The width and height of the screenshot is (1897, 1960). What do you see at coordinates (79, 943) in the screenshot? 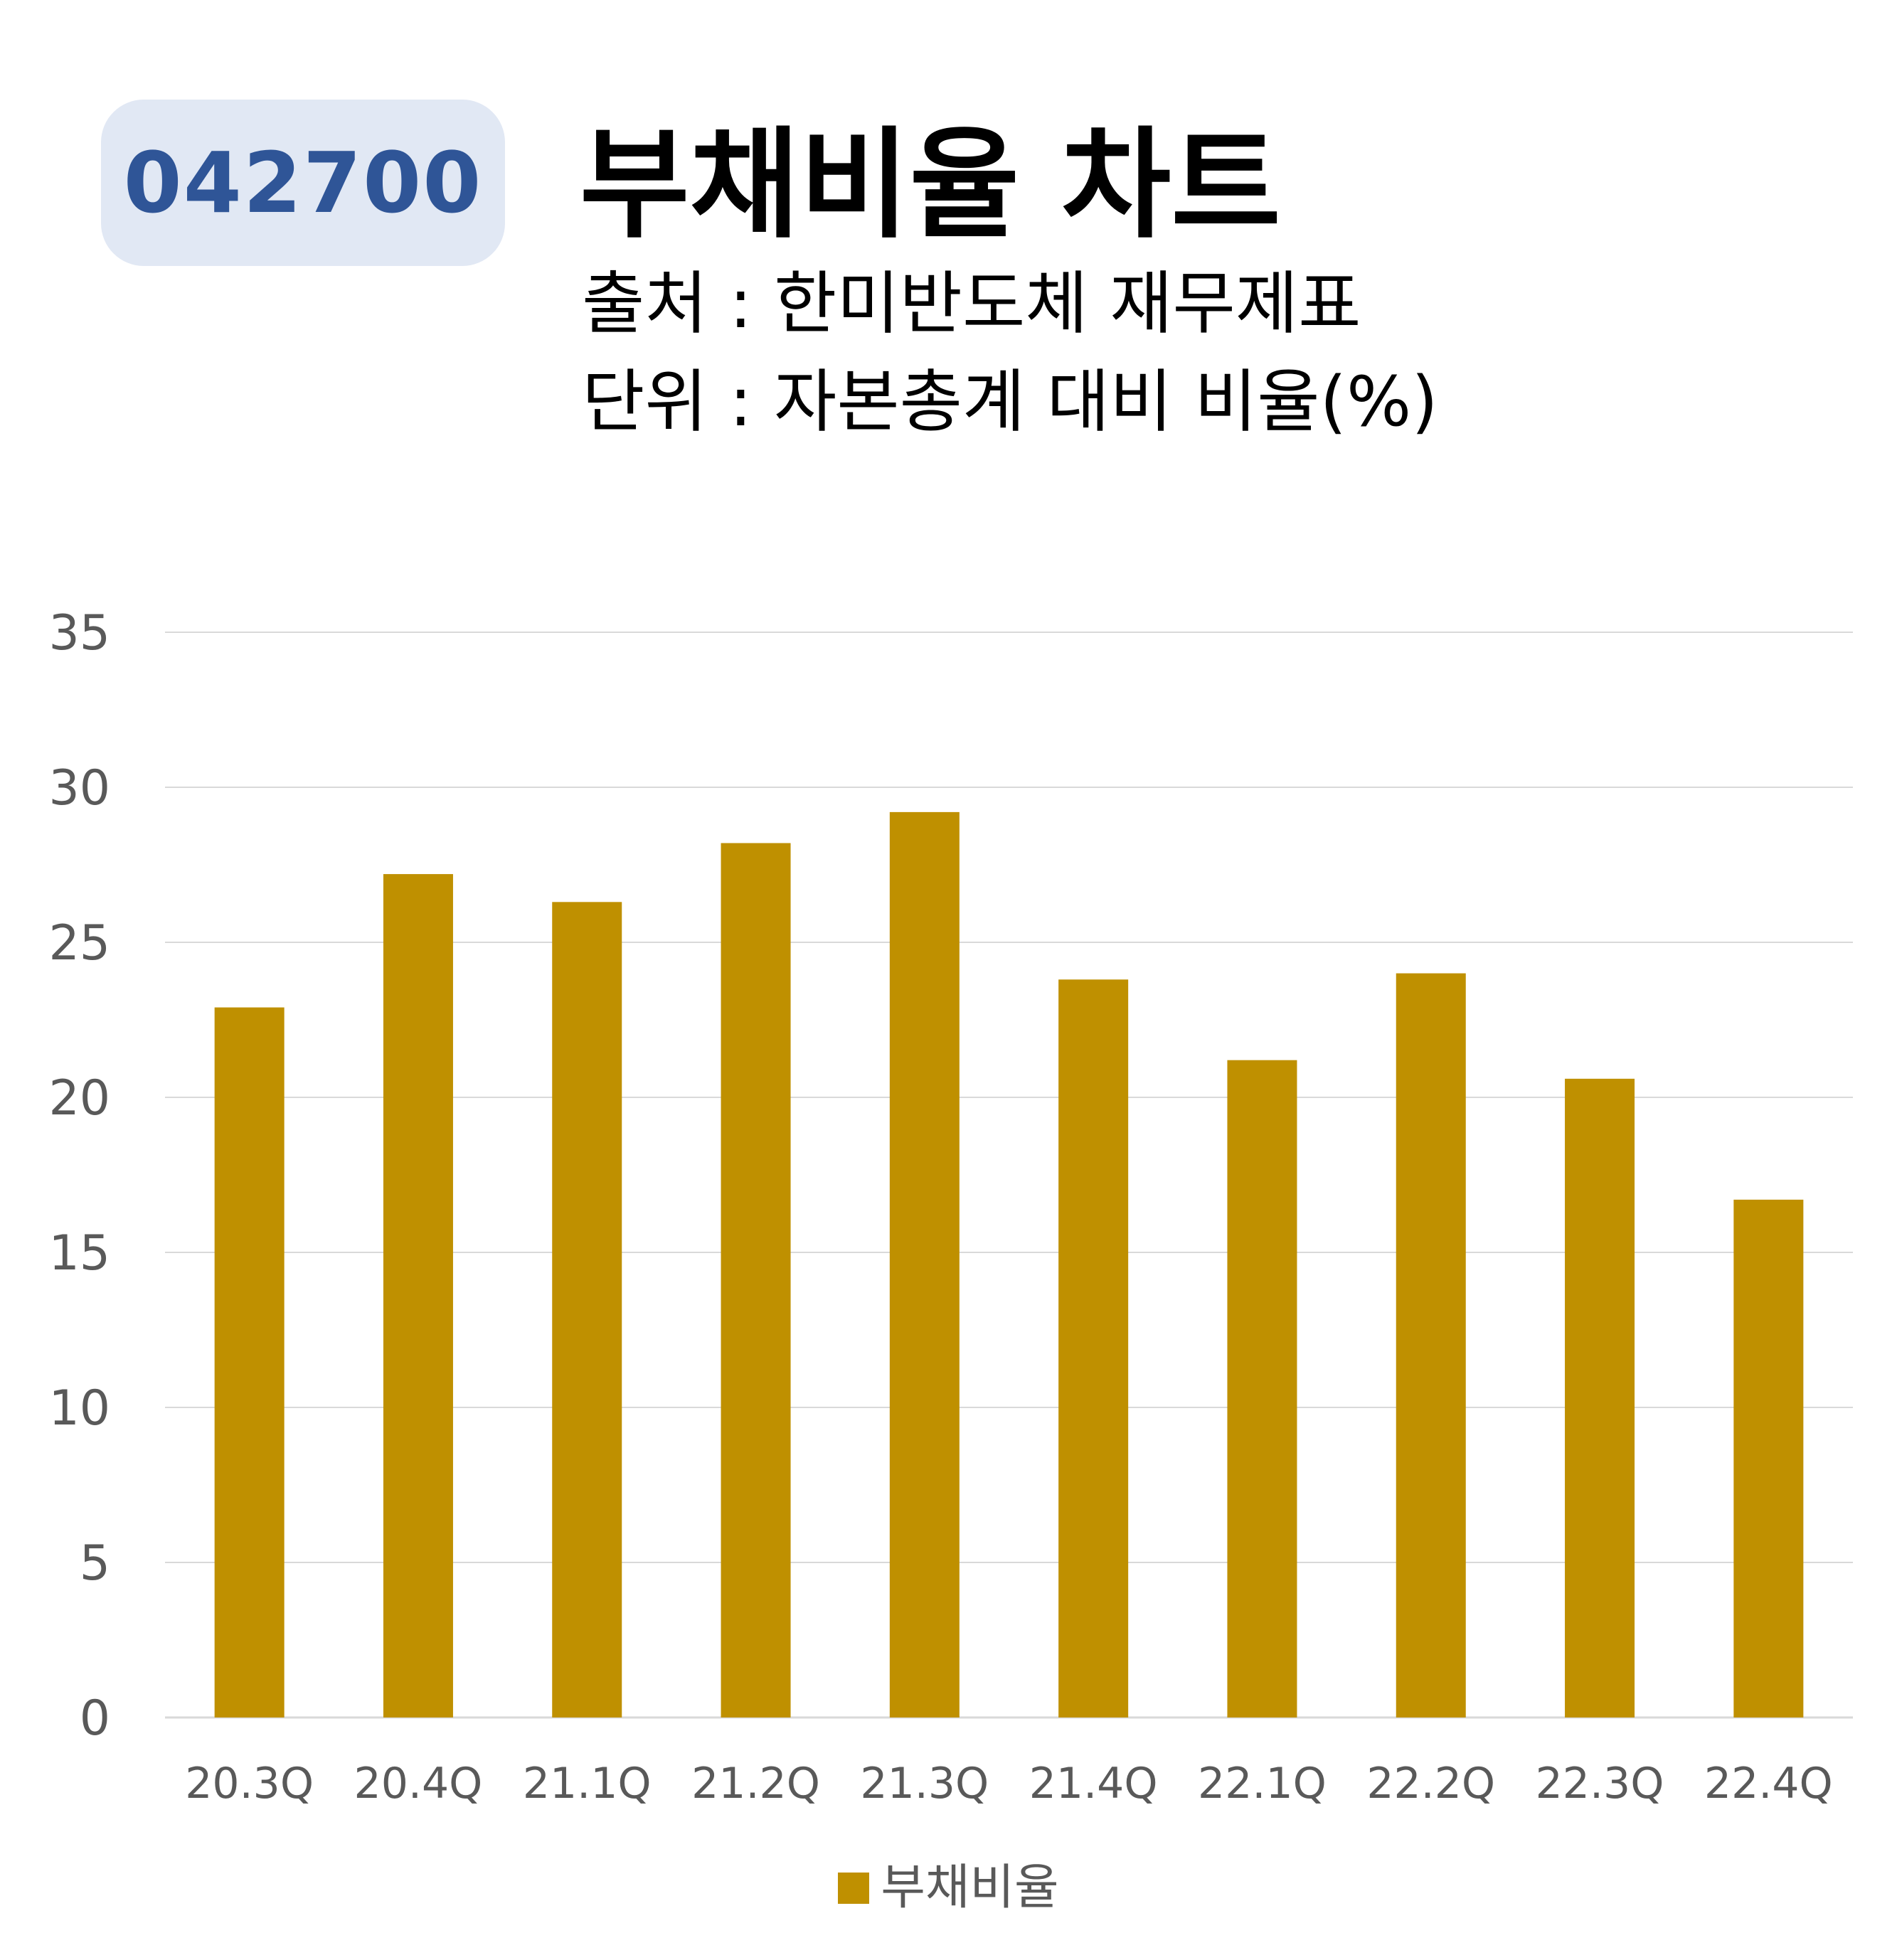
I see `y-tick-label: 25` at bounding box center [79, 943].